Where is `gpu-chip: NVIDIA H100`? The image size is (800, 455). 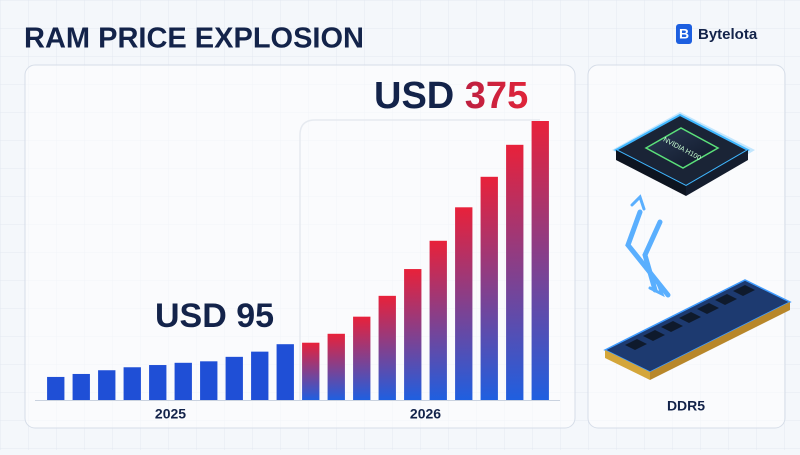 gpu-chip: NVIDIA H100 is located at coordinates (683, 154).